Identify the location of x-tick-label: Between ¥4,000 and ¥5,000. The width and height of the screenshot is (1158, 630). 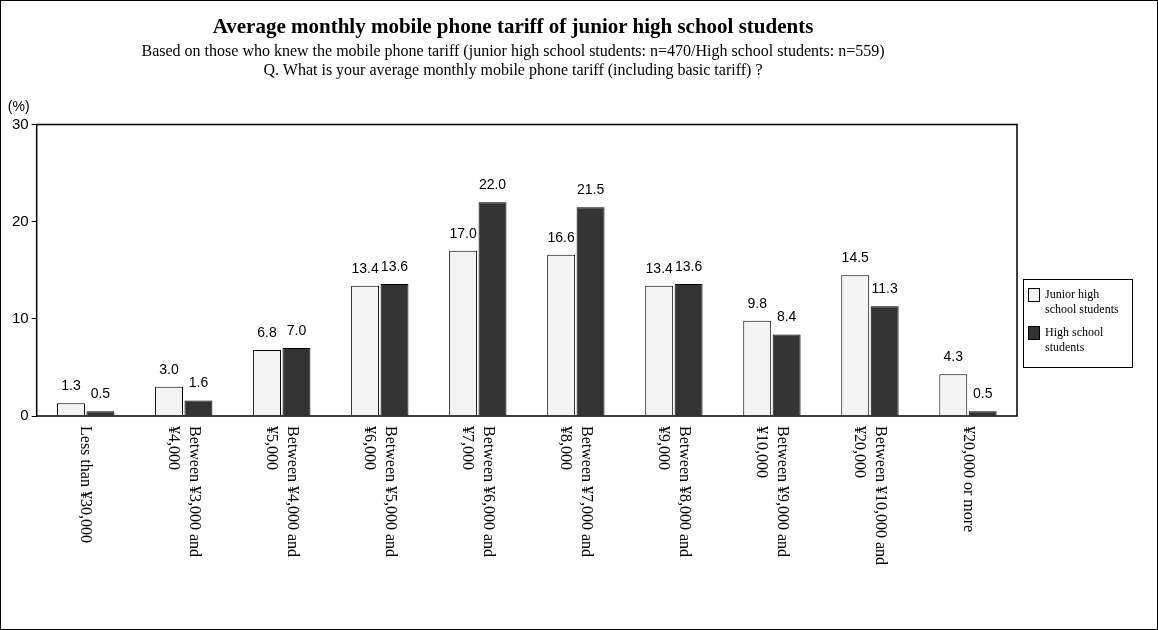
(283, 492).